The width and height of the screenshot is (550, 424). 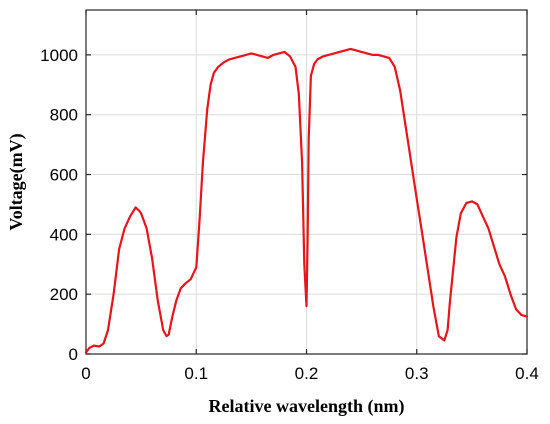 What do you see at coordinates (73, 354) in the screenshot?
I see `y-tick-label: 0` at bounding box center [73, 354].